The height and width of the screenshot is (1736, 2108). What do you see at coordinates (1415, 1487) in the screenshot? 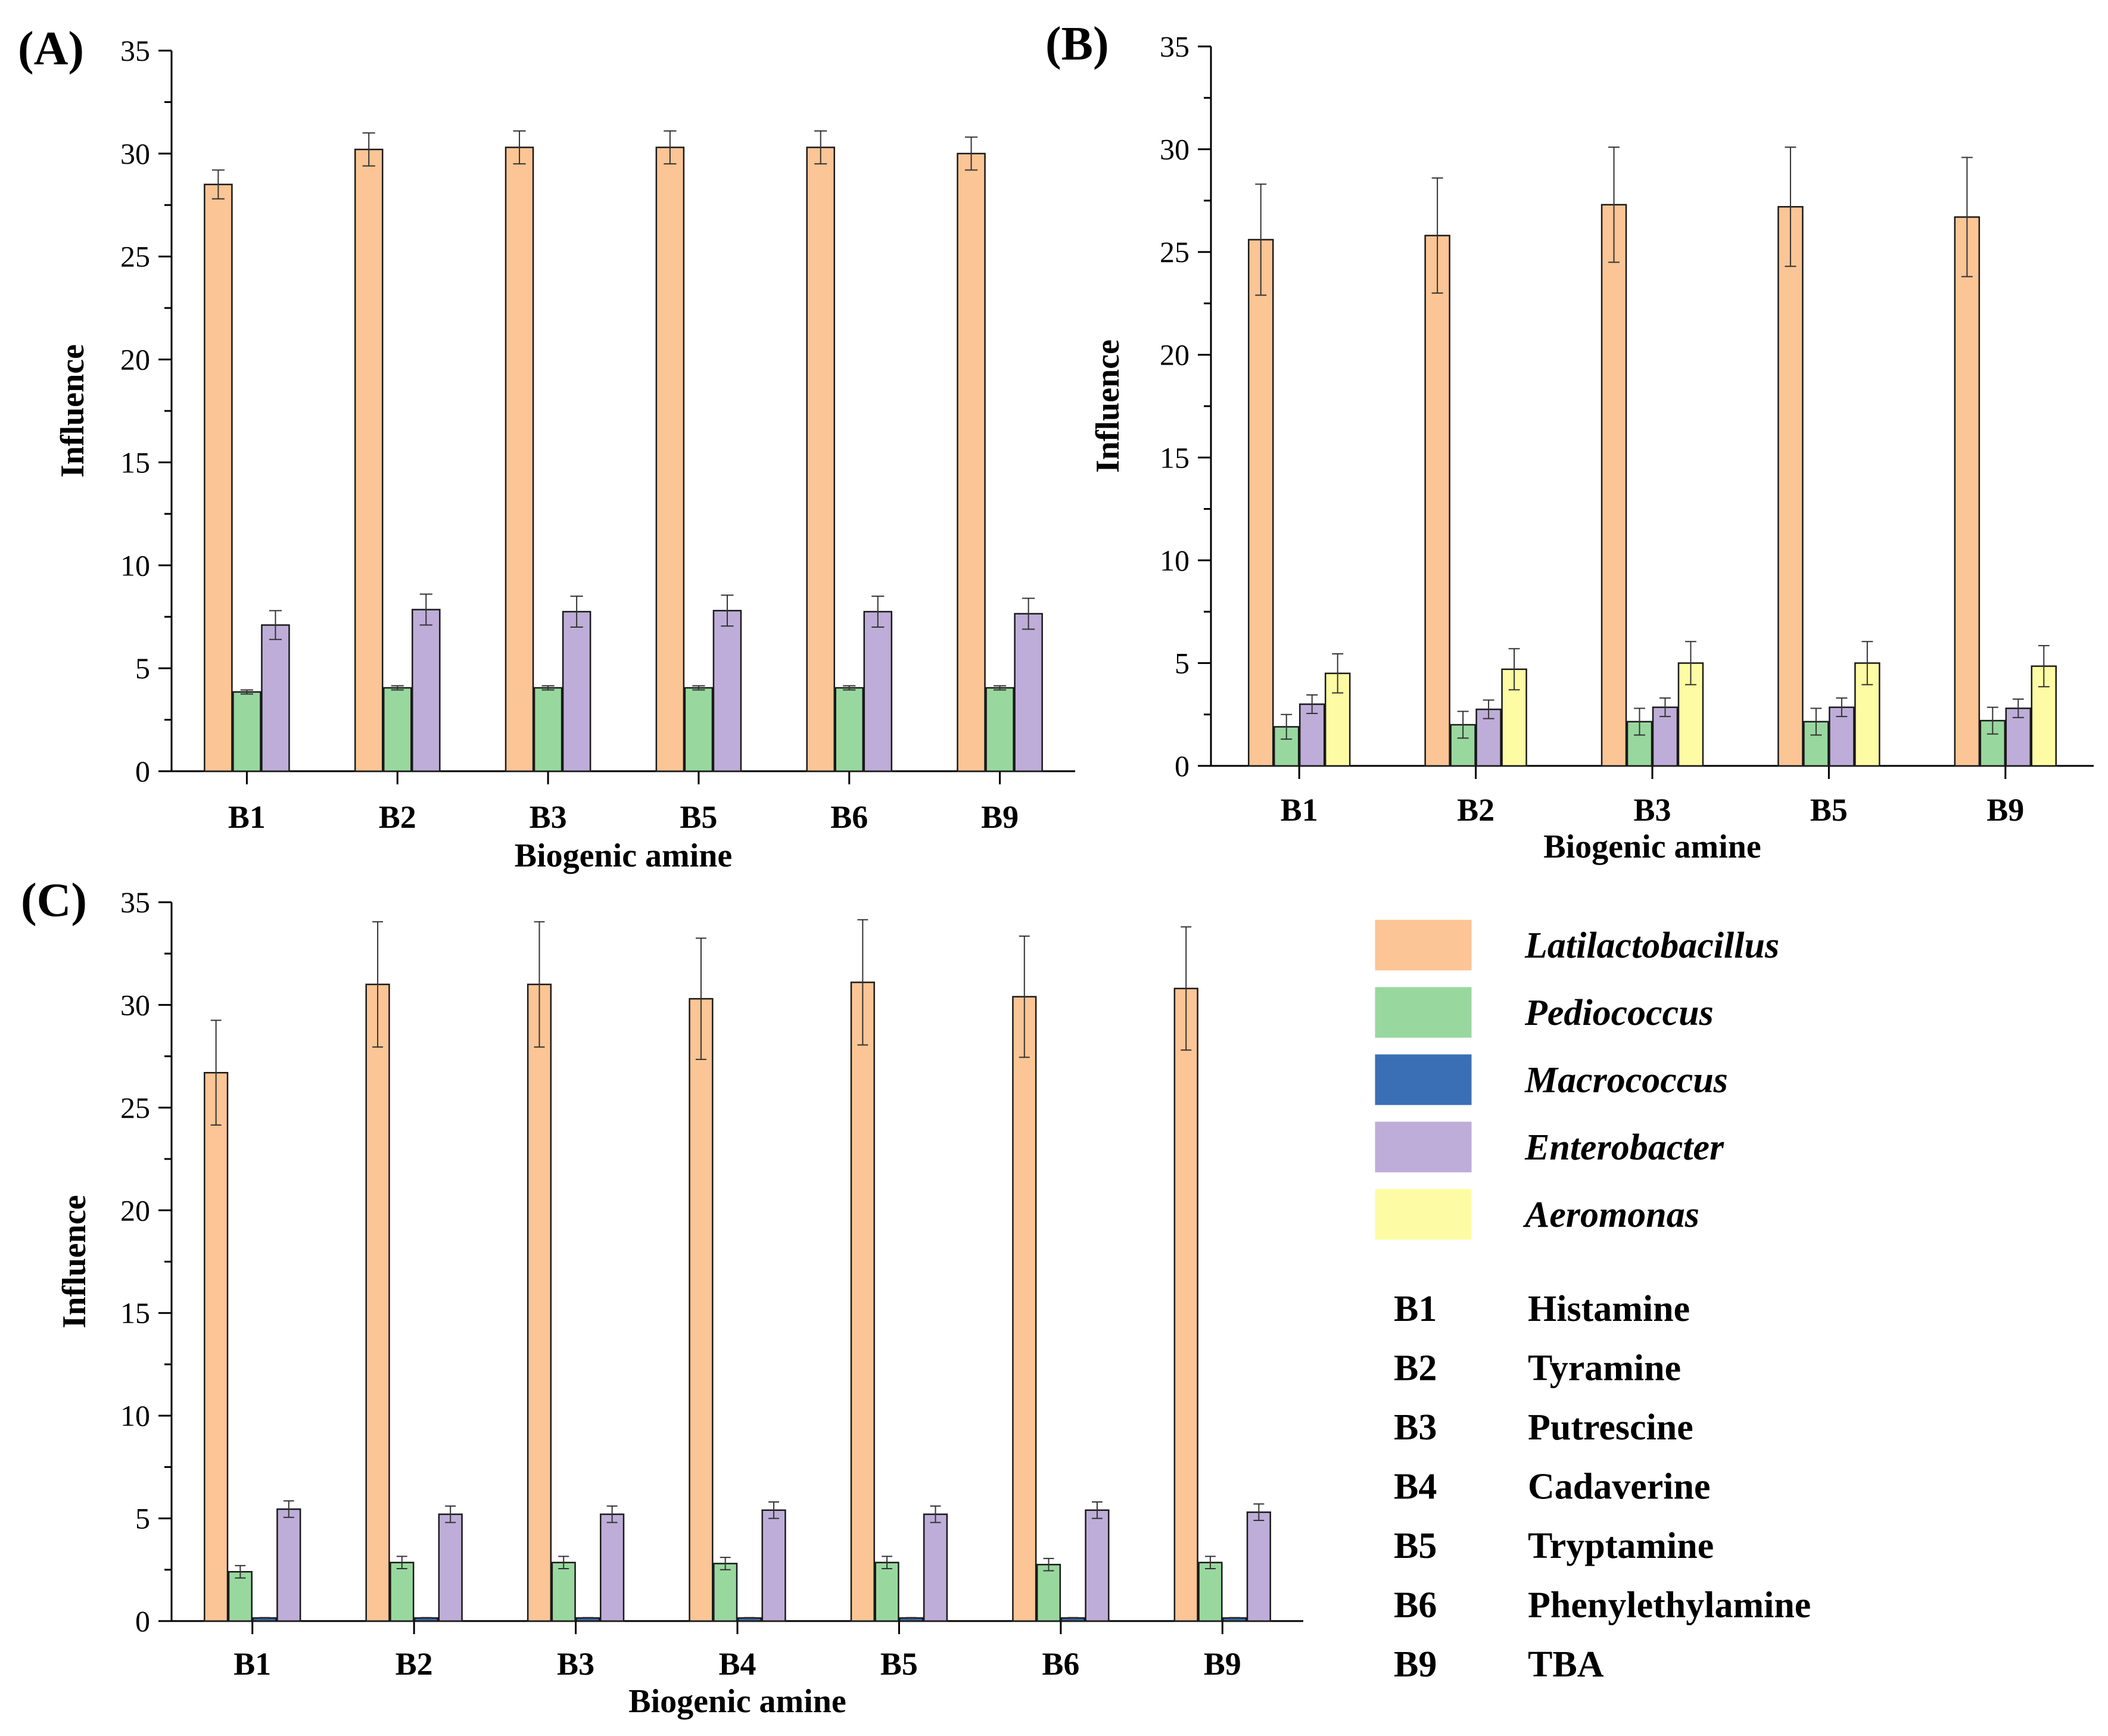
I see `abbr-code: B4` at bounding box center [1415, 1487].